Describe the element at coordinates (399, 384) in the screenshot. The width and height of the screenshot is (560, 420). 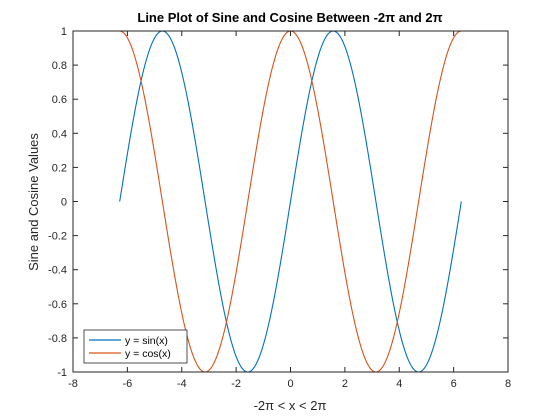
I see `x-tick-label: 4` at that location.